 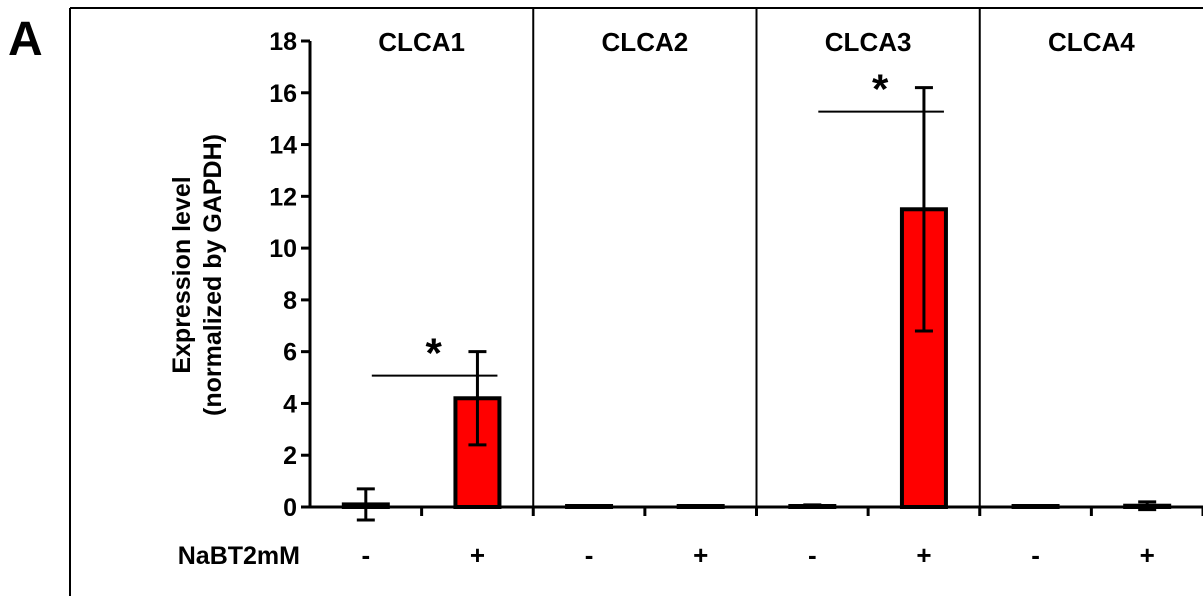 What do you see at coordinates (283, 249) in the screenshot?
I see `y-tick-label: 10` at bounding box center [283, 249].